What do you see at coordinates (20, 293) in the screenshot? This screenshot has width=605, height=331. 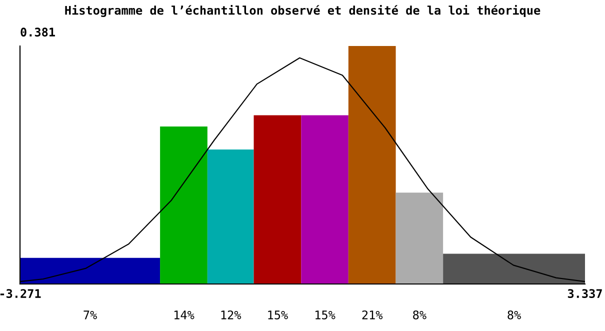 I see `x-tick-label: -3.271` at bounding box center [20, 293].